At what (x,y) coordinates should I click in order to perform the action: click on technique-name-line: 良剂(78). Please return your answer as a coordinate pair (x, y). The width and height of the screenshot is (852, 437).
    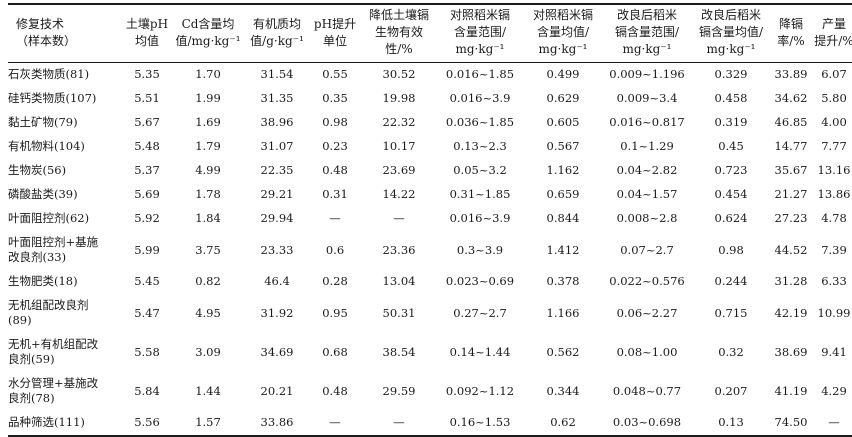
    Looking at the image, I should click on (31, 398).